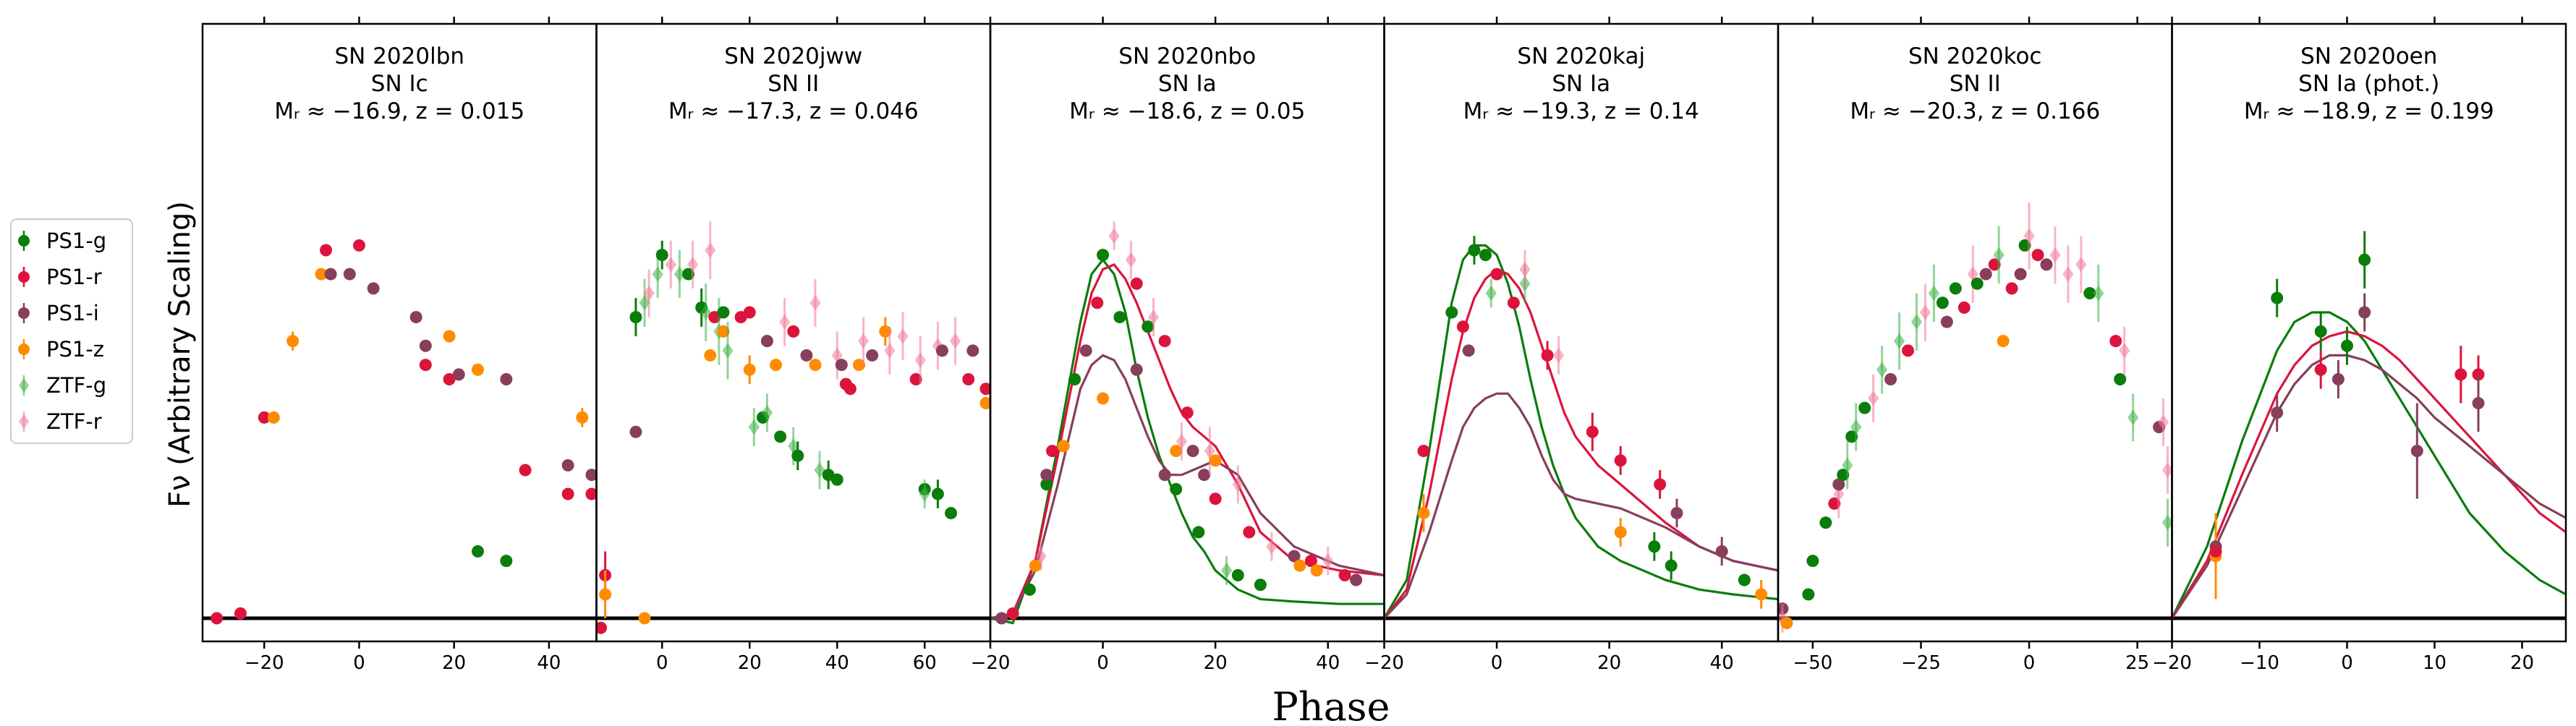 Image resolution: width=2576 pixels, height=726 pixels. Describe the element at coordinates (76, 386) in the screenshot. I see `legend-label-ztf-g: ZTF-g` at that location.